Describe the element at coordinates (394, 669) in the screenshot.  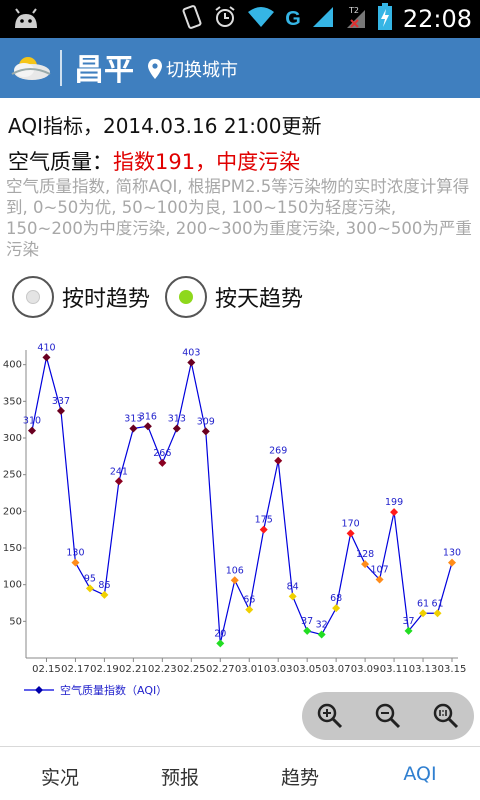
I see `x-tick-label: 03.11` at that location.